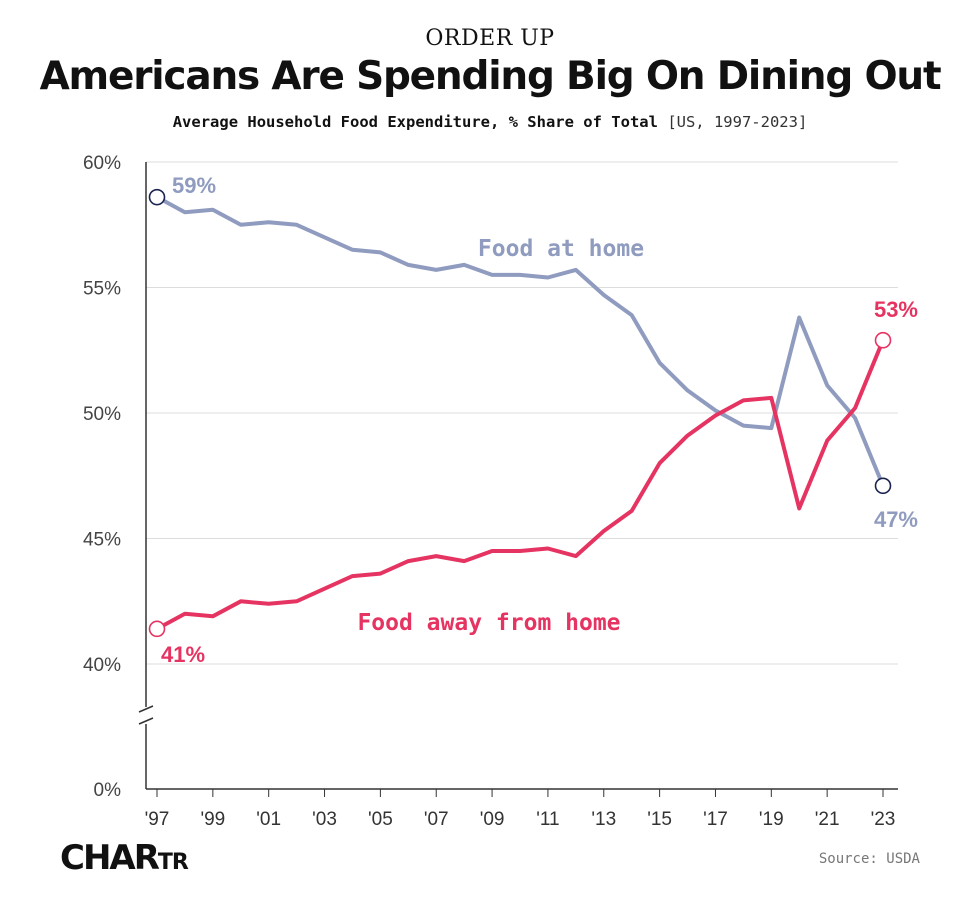 Image resolution: width=980 pixels, height=904 pixels. What do you see at coordinates (883, 340) in the screenshot?
I see `away-end-marker` at bounding box center [883, 340].